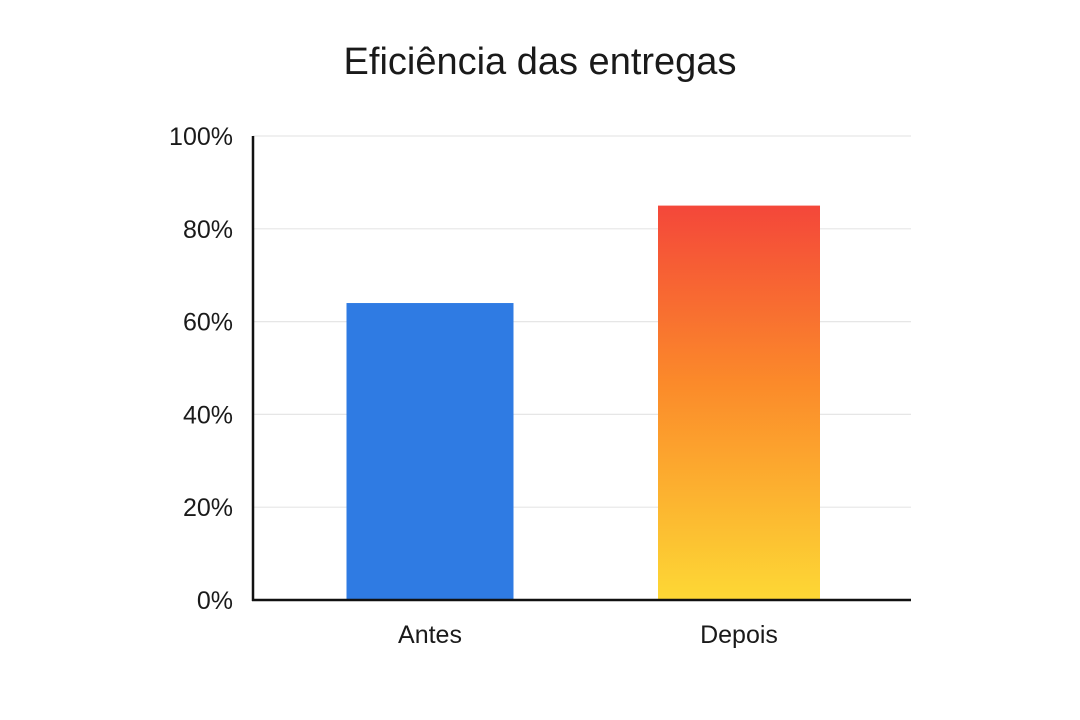 The height and width of the screenshot is (720, 1080). I want to click on y-tick-label-0: 0%, so click(215, 601).